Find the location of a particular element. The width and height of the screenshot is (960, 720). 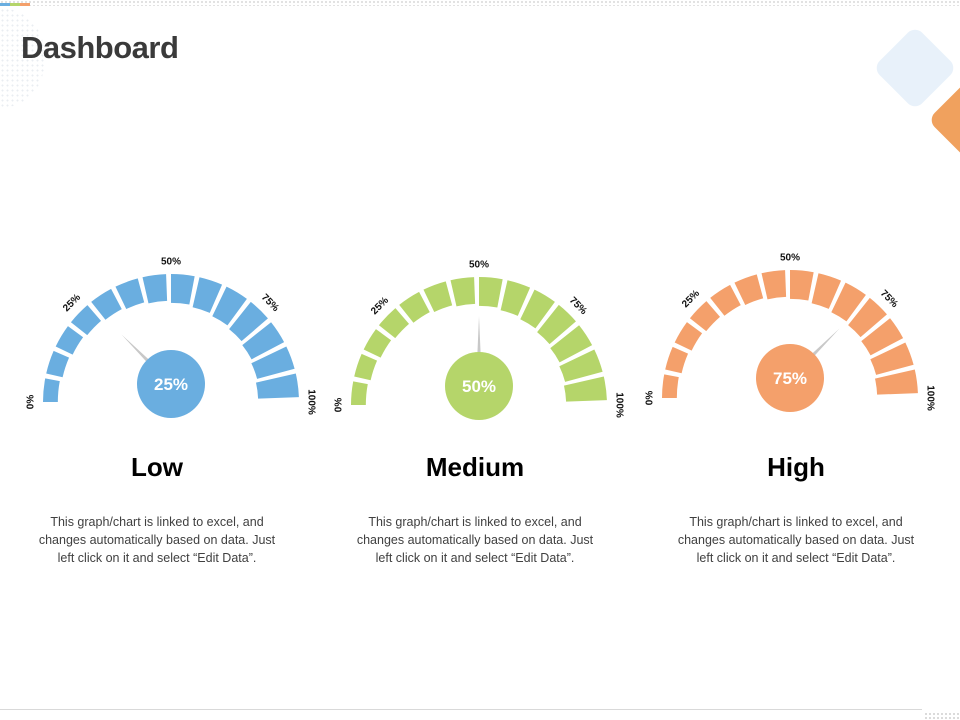

gauge-medium-tick-label: 0% is located at coordinates (339, 405).